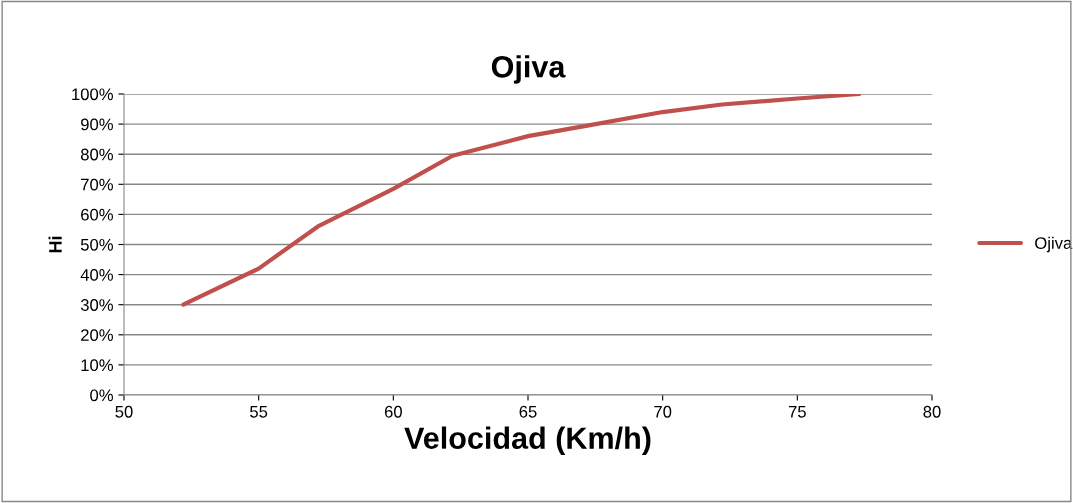  I want to click on x-tick-label: 65, so click(528, 411).